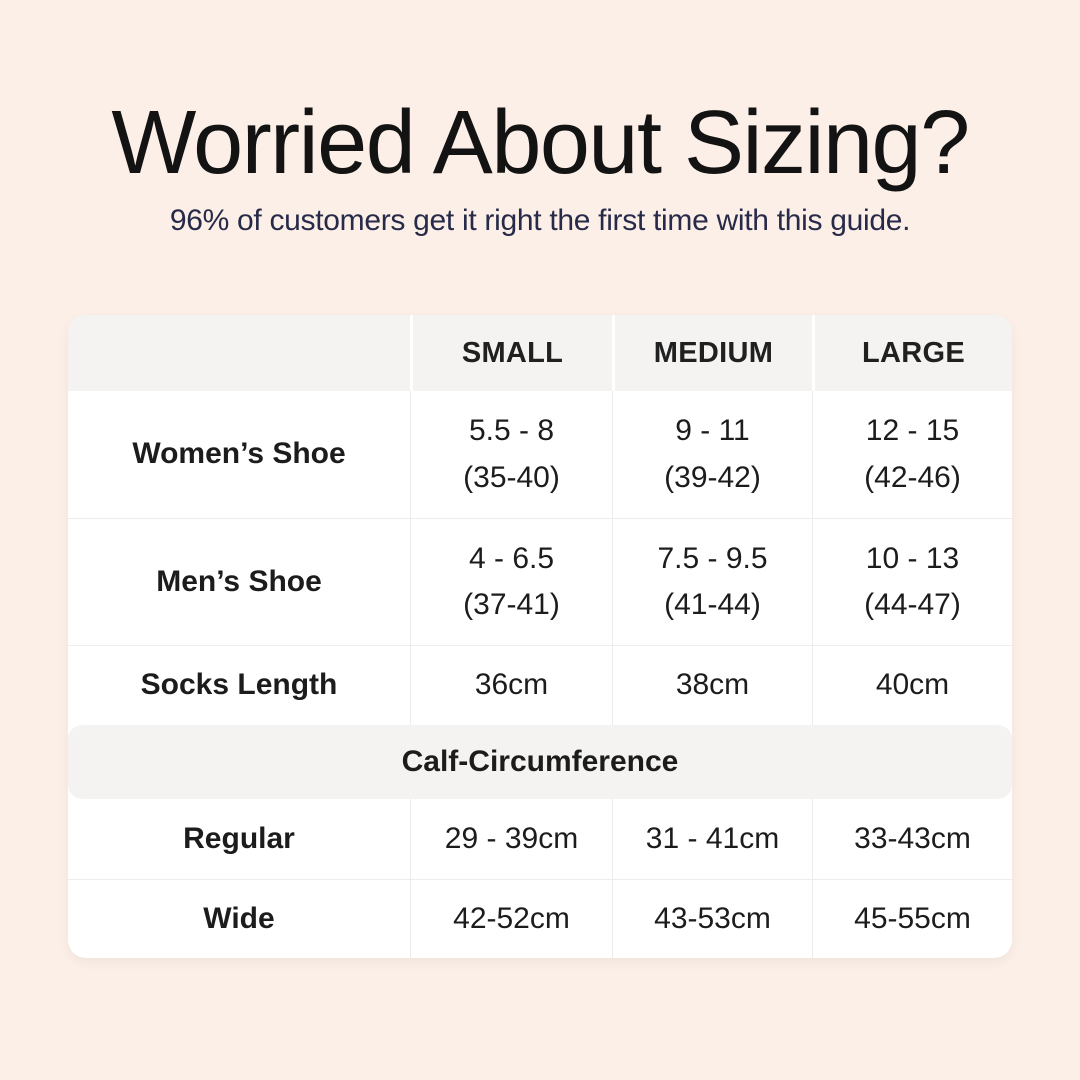 This screenshot has height=1080, width=1080. I want to click on cell-womens-medium: 9 - 11 (39-42), so click(712, 454).